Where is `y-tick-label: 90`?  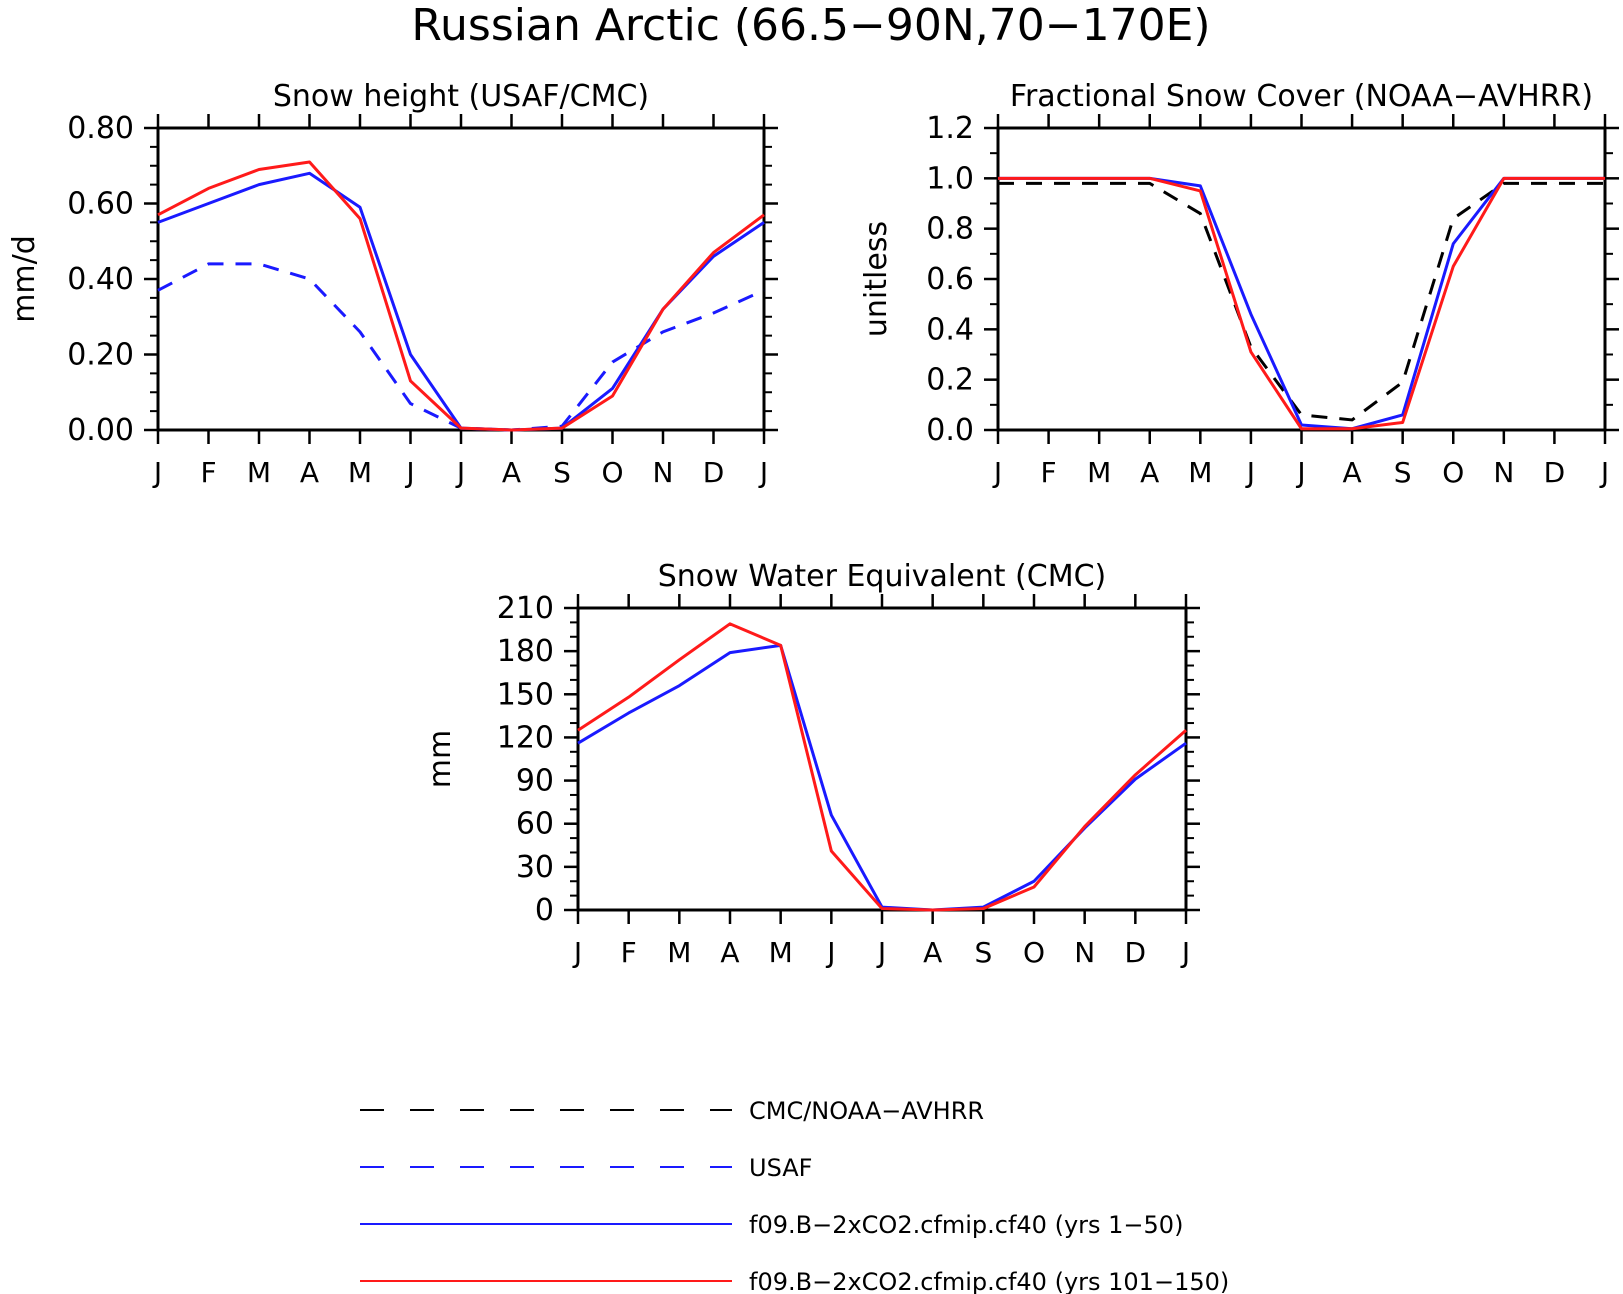 y-tick-label: 90 is located at coordinates (535, 781).